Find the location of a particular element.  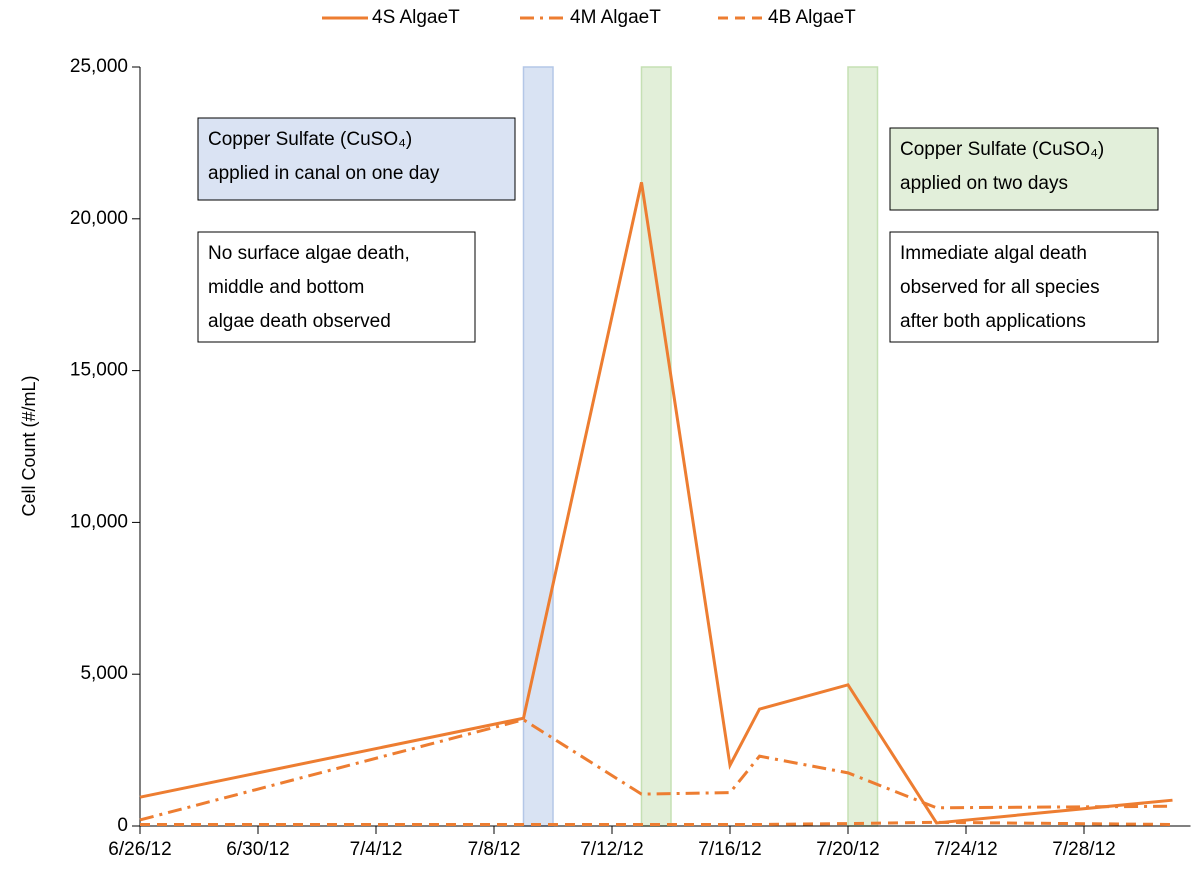

y-tick-label: 10,000 is located at coordinates (99, 521).